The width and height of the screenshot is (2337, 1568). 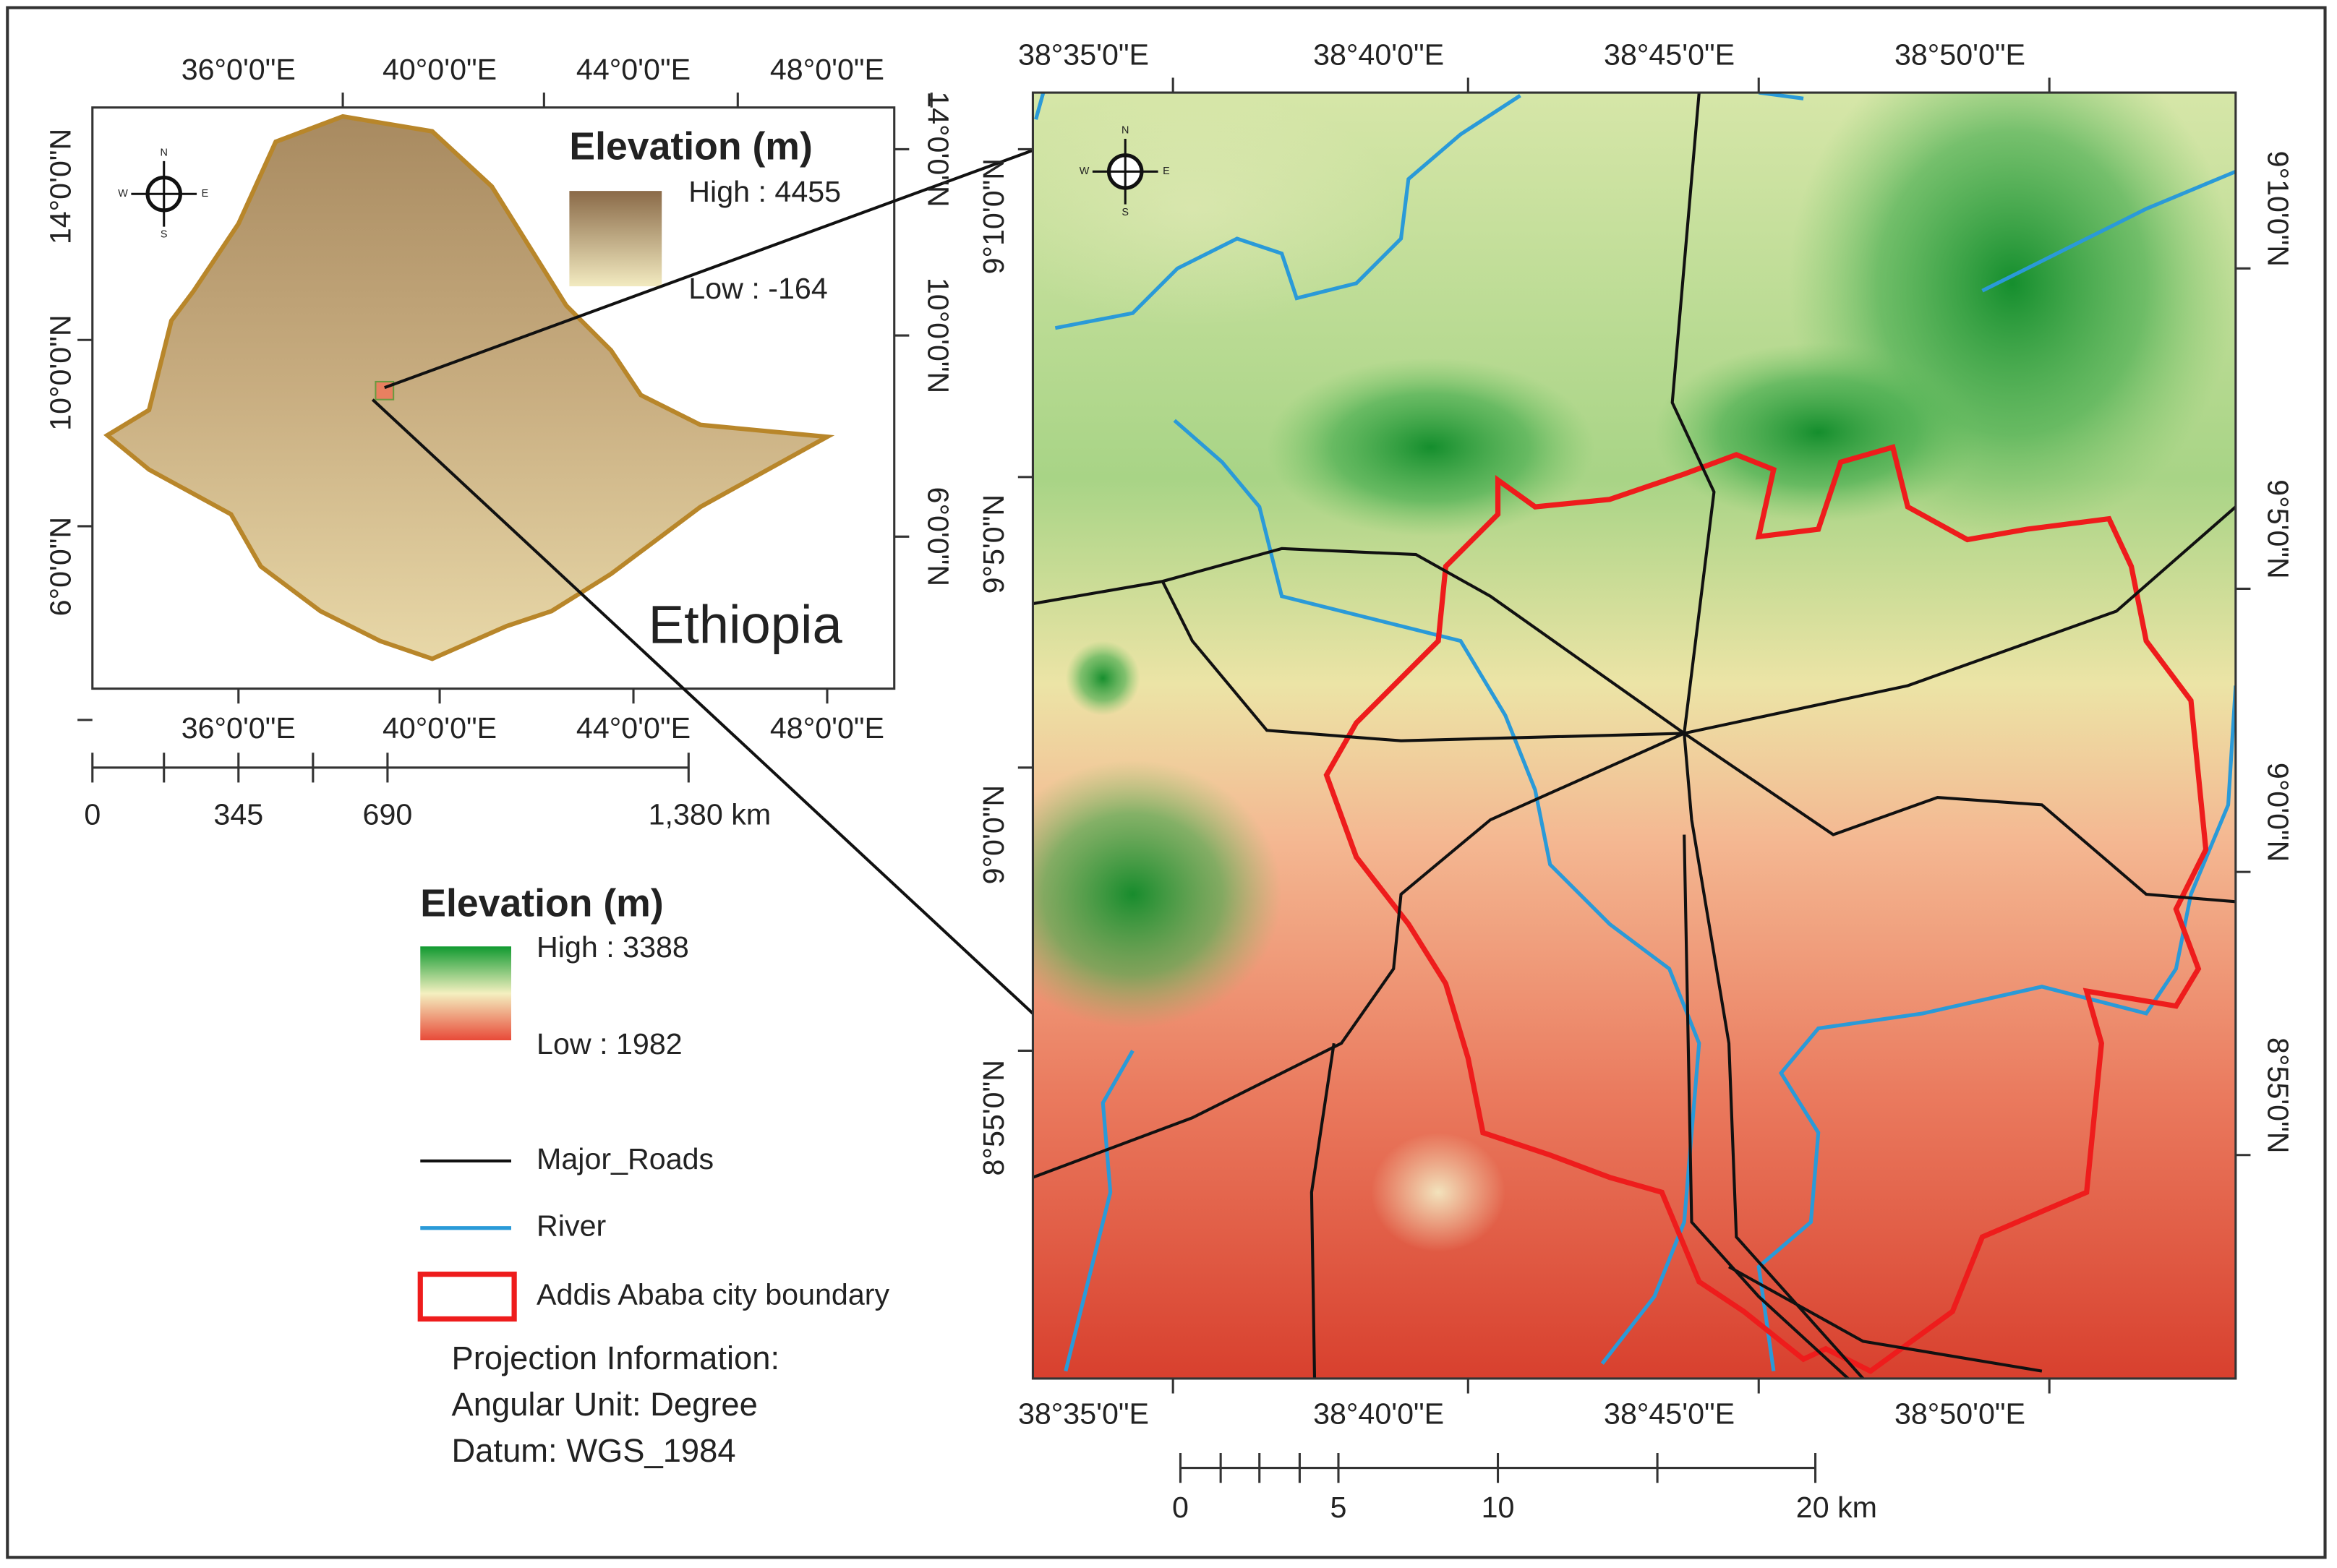 I want to click on country-label: Ethiopia, so click(x=746, y=625).